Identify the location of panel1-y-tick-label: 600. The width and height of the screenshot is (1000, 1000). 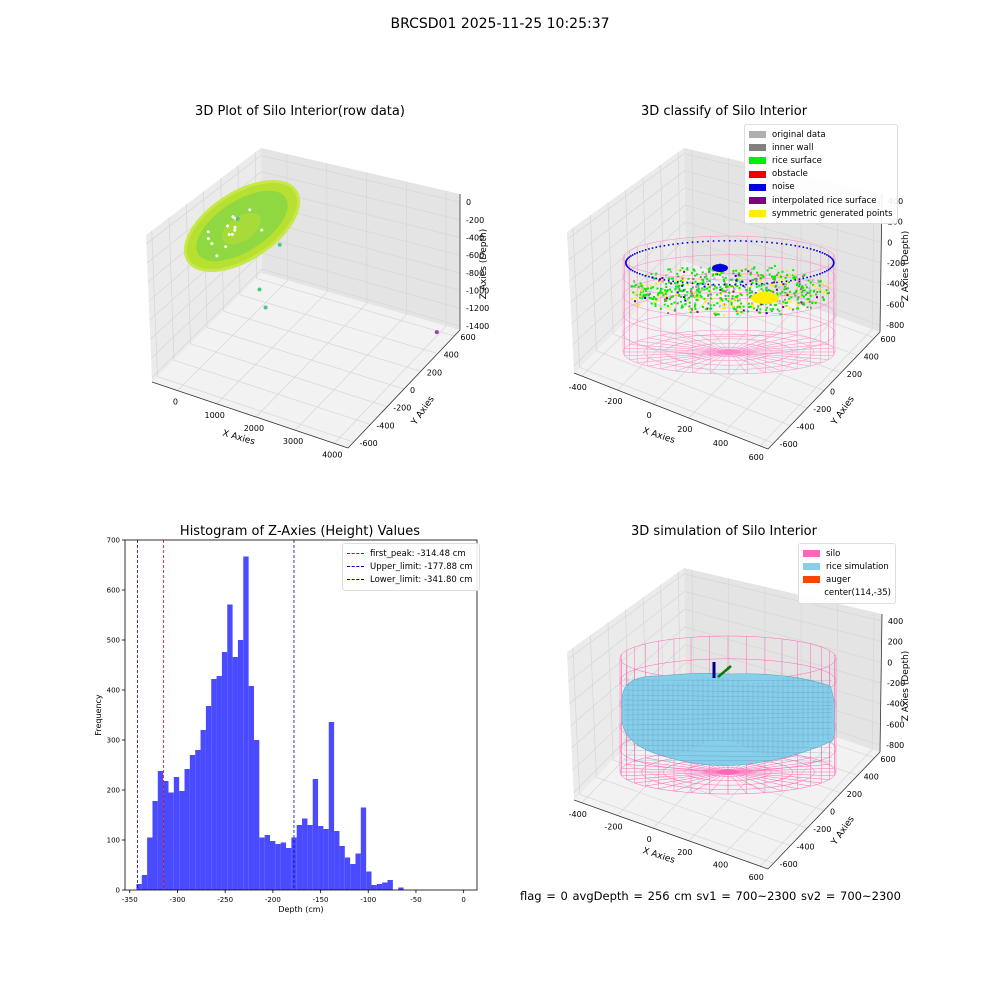
(467, 337).